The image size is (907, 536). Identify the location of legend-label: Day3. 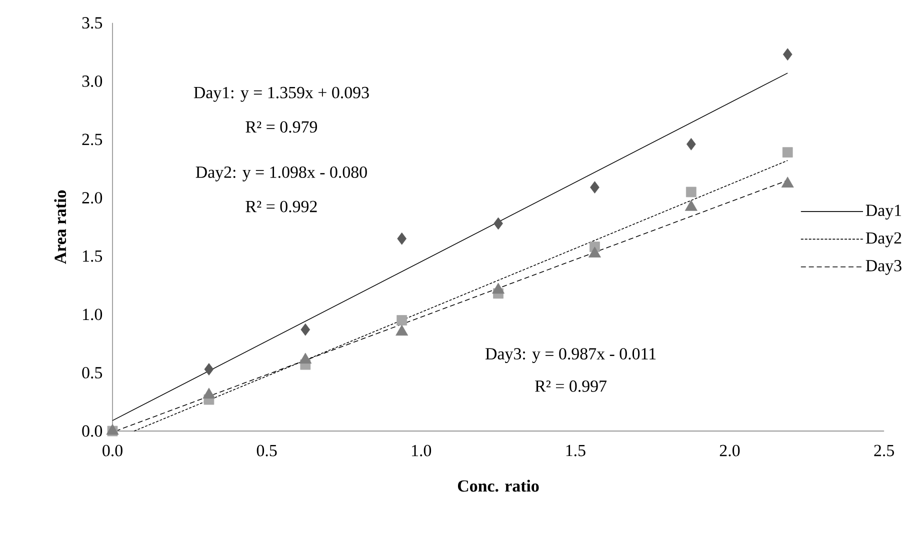
(884, 268).